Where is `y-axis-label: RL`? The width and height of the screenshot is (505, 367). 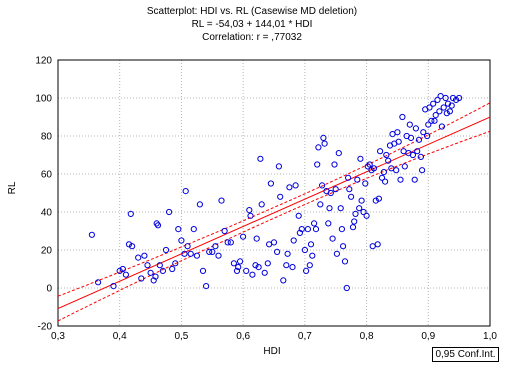
y-axis-label: RL is located at coordinates (12, 187).